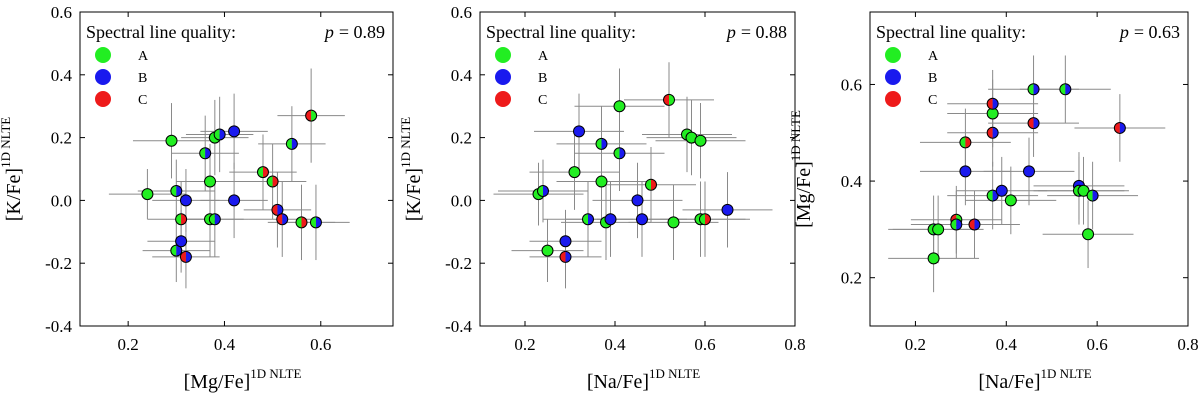 The image size is (1200, 402). What do you see at coordinates (851, 278) in the screenshot?
I see `y-tick-label: 0.2` at bounding box center [851, 278].